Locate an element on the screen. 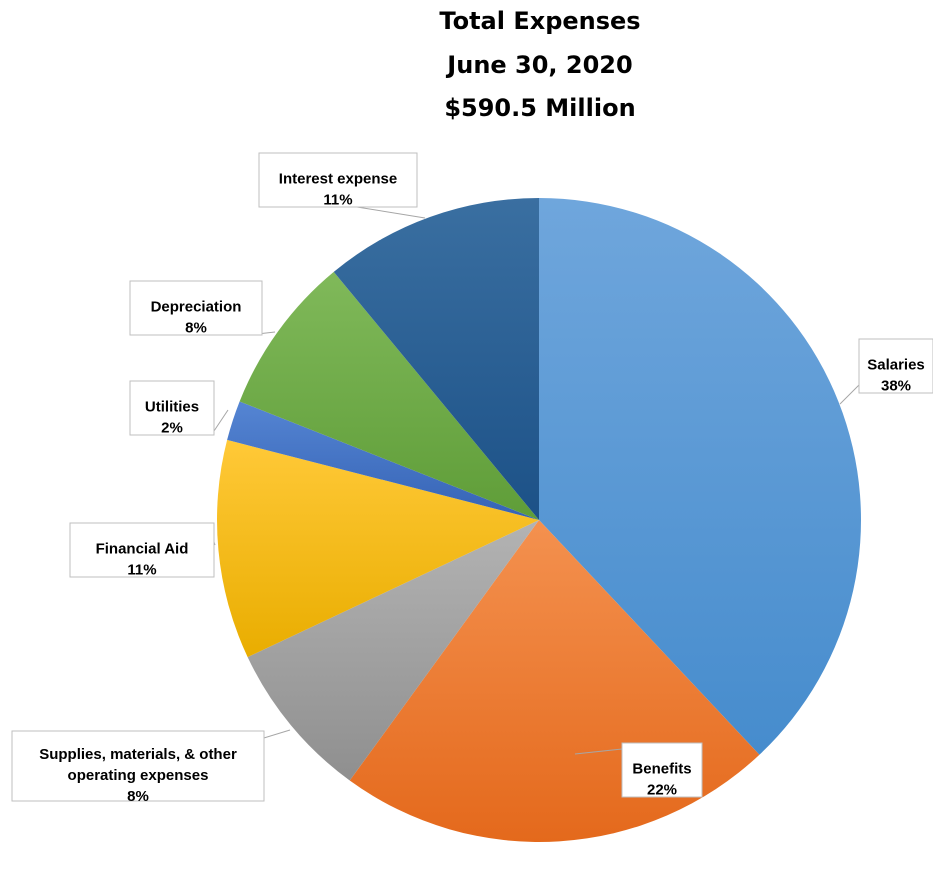 The height and width of the screenshot is (886, 933). data-label-value: 38% is located at coordinates (896, 386).